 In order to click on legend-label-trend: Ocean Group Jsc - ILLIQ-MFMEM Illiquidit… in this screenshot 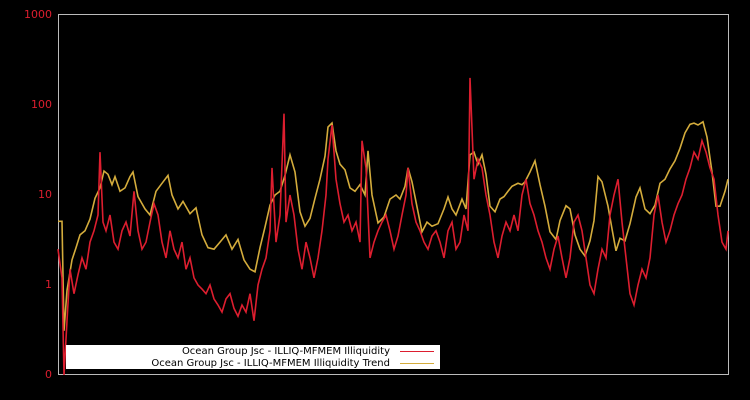, I will do `click(270, 363)`.